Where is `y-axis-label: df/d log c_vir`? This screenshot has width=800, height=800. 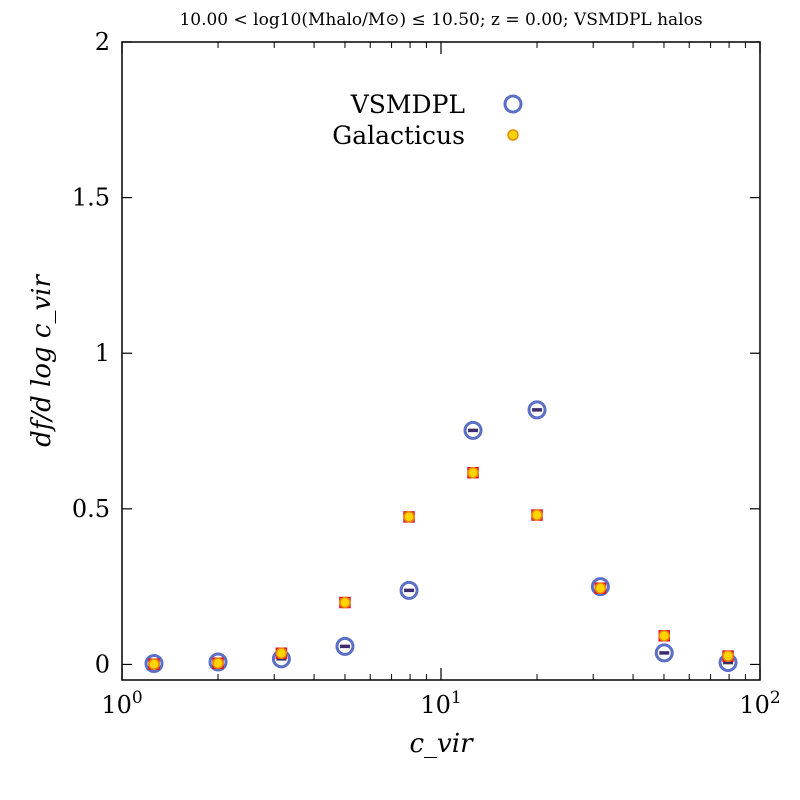 y-axis-label: df/d log c_vir is located at coordinates (42, 360).